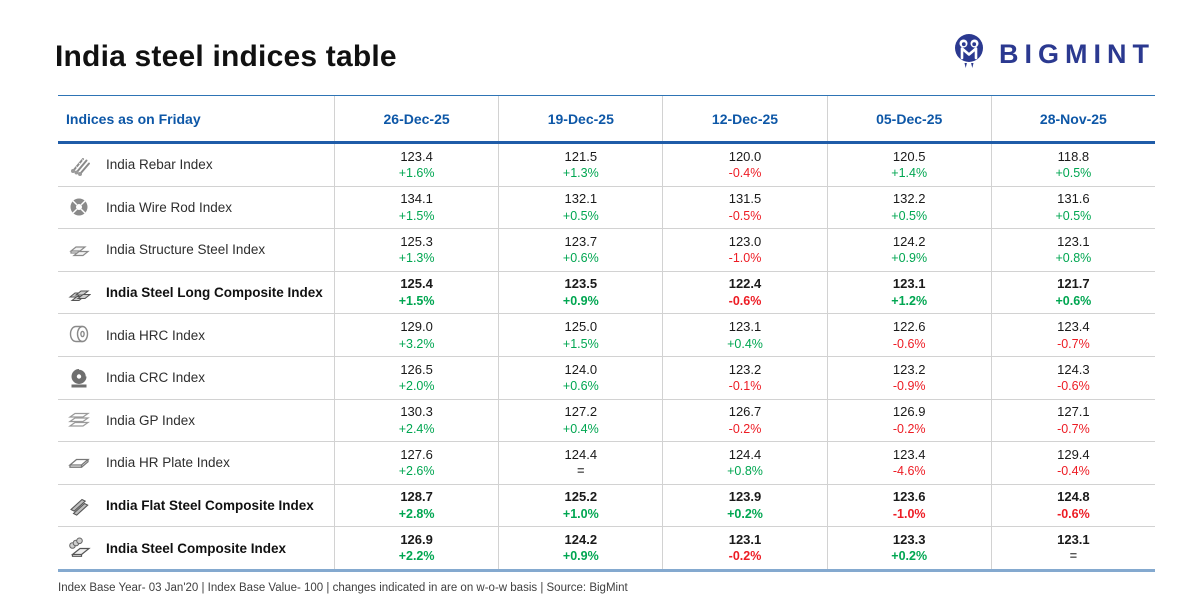 The width and height of the screenshot is (1200, 600). What do you see at coordinates (581, 241) in the screenshot?
I see `index-value: 123.7` at bounding box center [581, 241].